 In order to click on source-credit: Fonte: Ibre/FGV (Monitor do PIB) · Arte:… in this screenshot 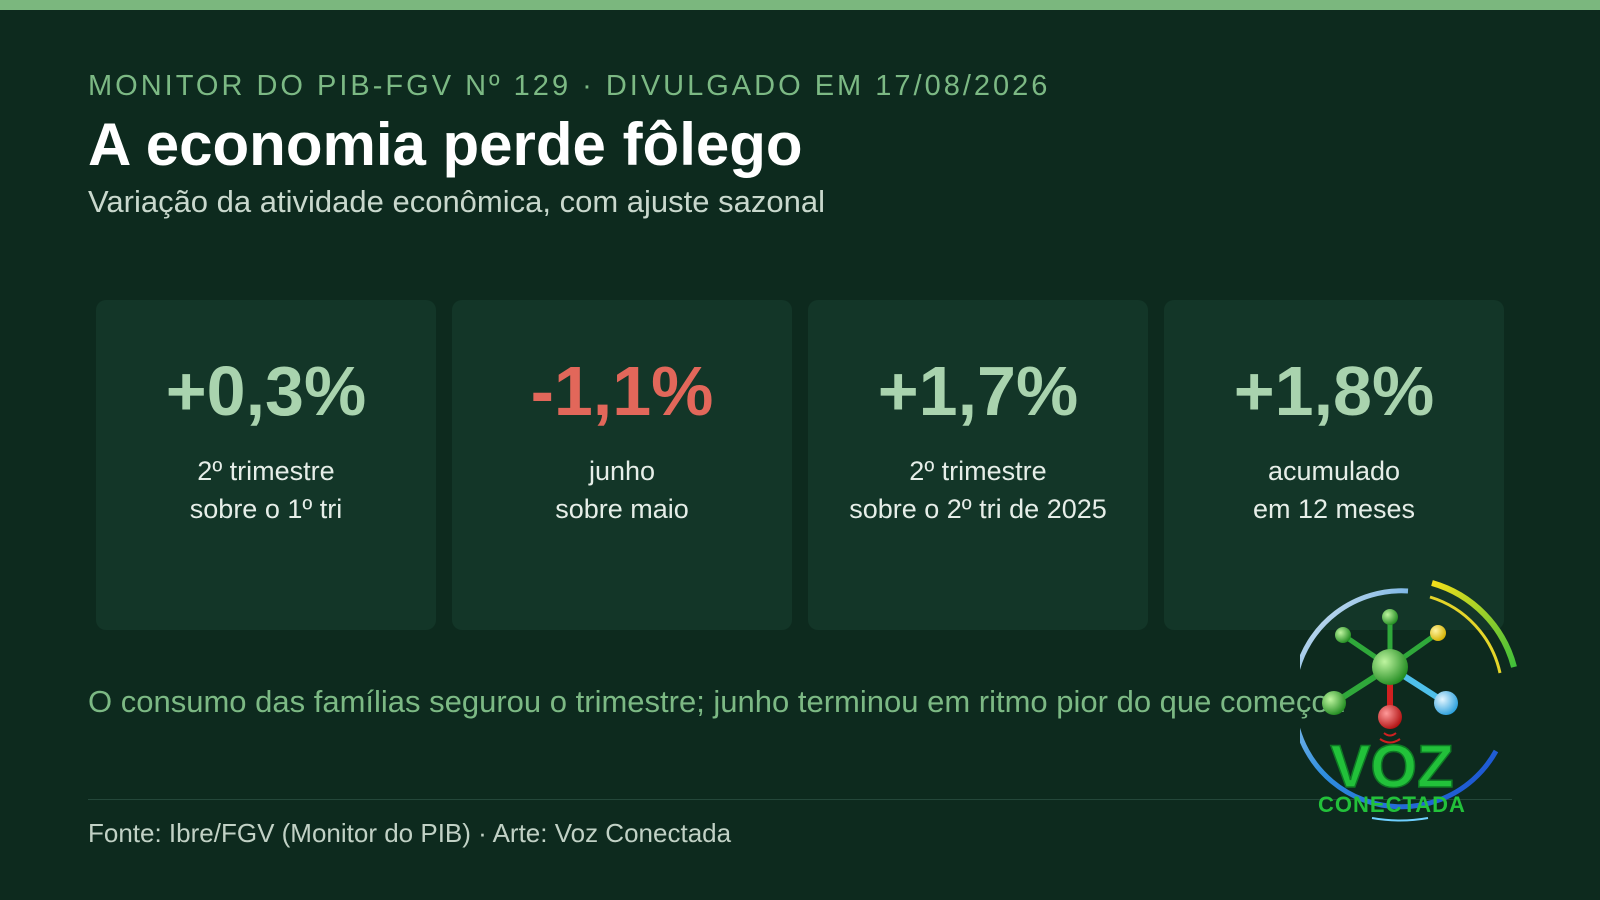, I will do `click(410, 833)`.